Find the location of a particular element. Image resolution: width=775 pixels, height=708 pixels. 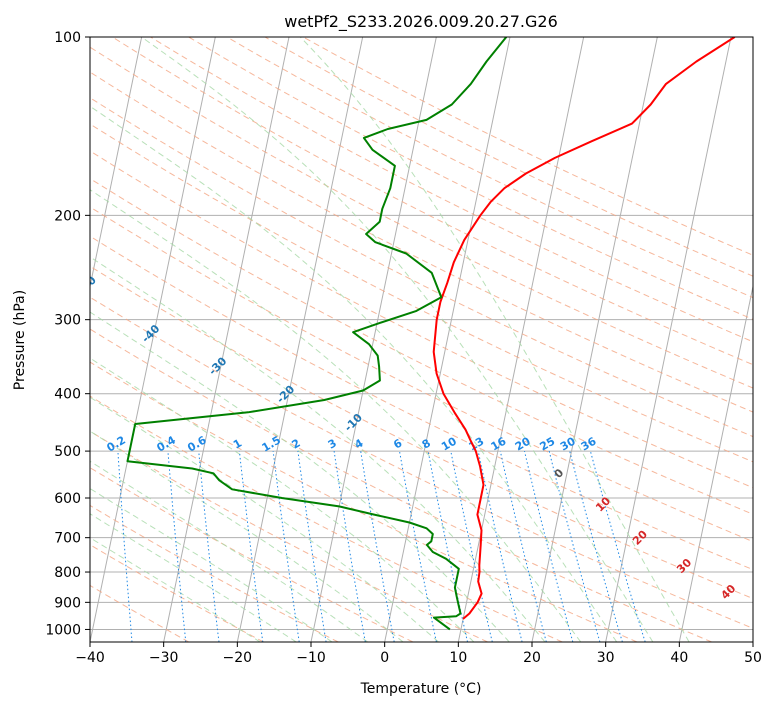

isotherm-label: -20 is located at coordinates (285, 394).